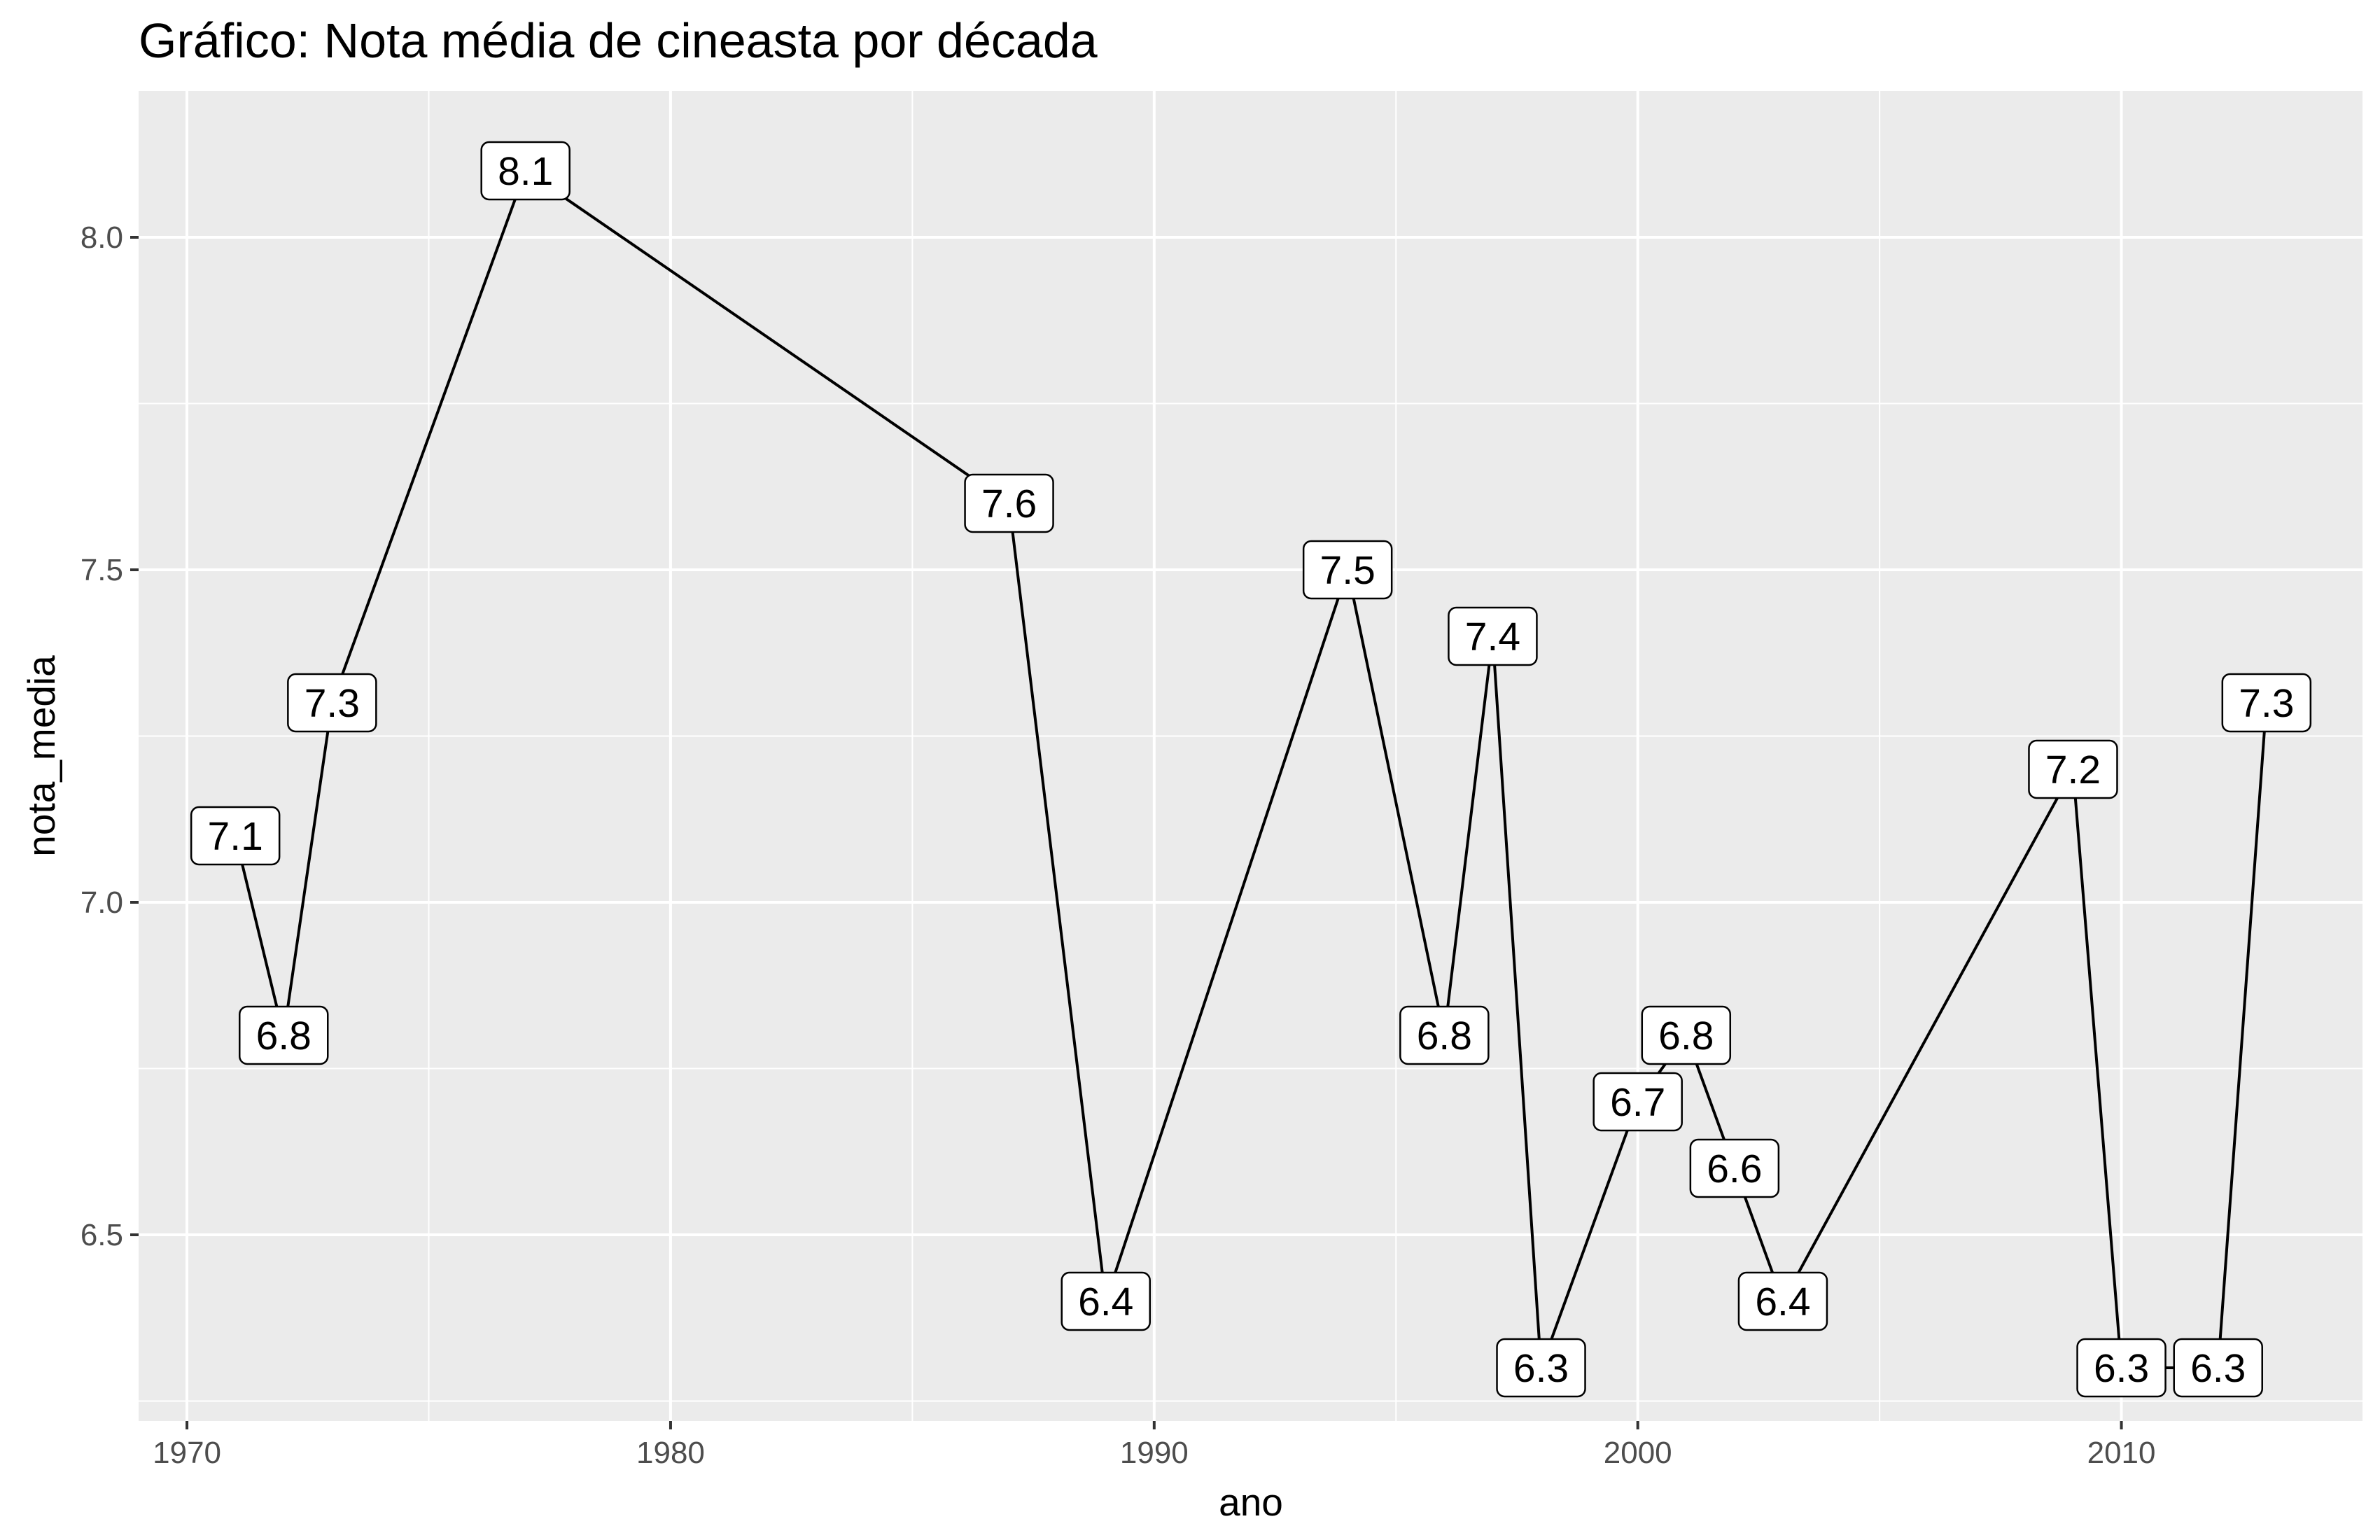 This screenshot has height=1540, width=2380. I want to click on x-axis-ticks: 1970 1980 1990 2000 2010, so click(1154, 1445).